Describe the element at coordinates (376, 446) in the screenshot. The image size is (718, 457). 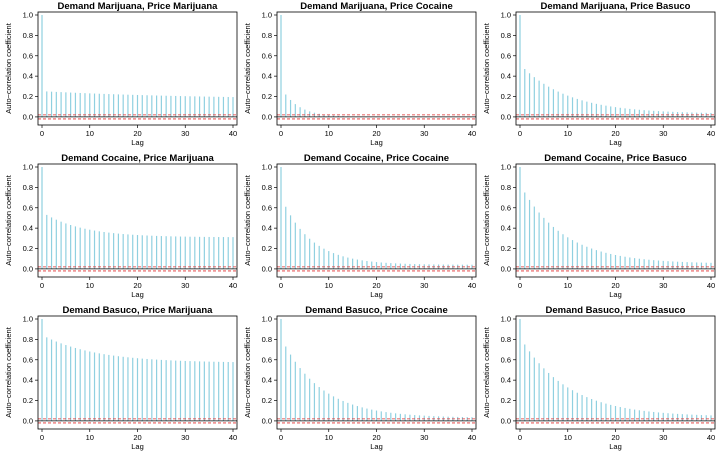
I see `panel-8-xlabel: Lag` at that location.